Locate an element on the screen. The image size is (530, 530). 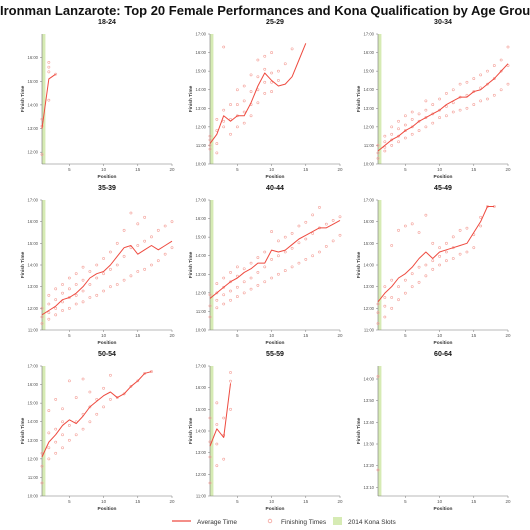
y-tick-label: 13:10 is located at coordinates (369, 487).